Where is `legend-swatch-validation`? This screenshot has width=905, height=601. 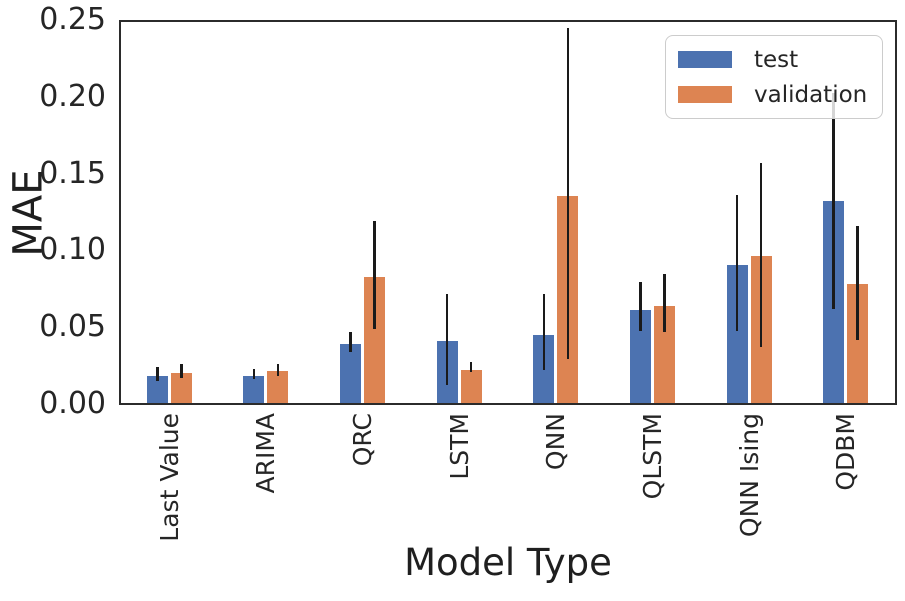 legend-swatch-validation is located at coordinates (705, 94).